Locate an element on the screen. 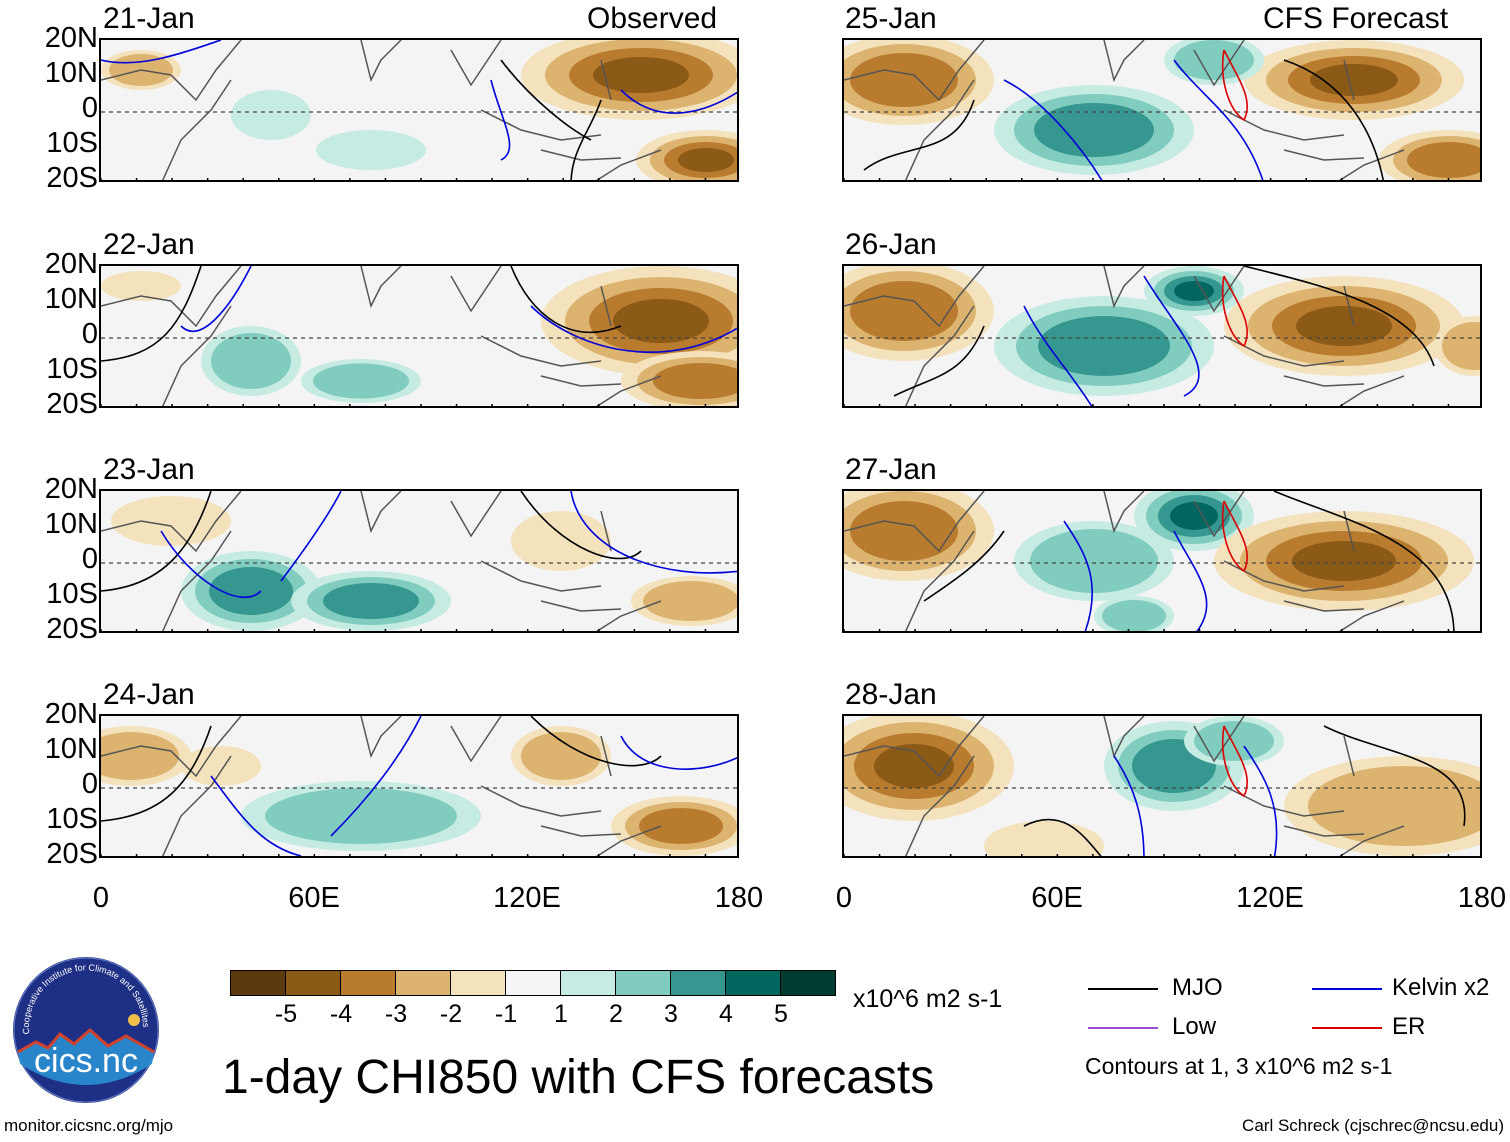 The width and height of the screenshot is (1510, 1142). kelvin-legend-label: Kelvin x2 is located at coordinates (1441, 987).